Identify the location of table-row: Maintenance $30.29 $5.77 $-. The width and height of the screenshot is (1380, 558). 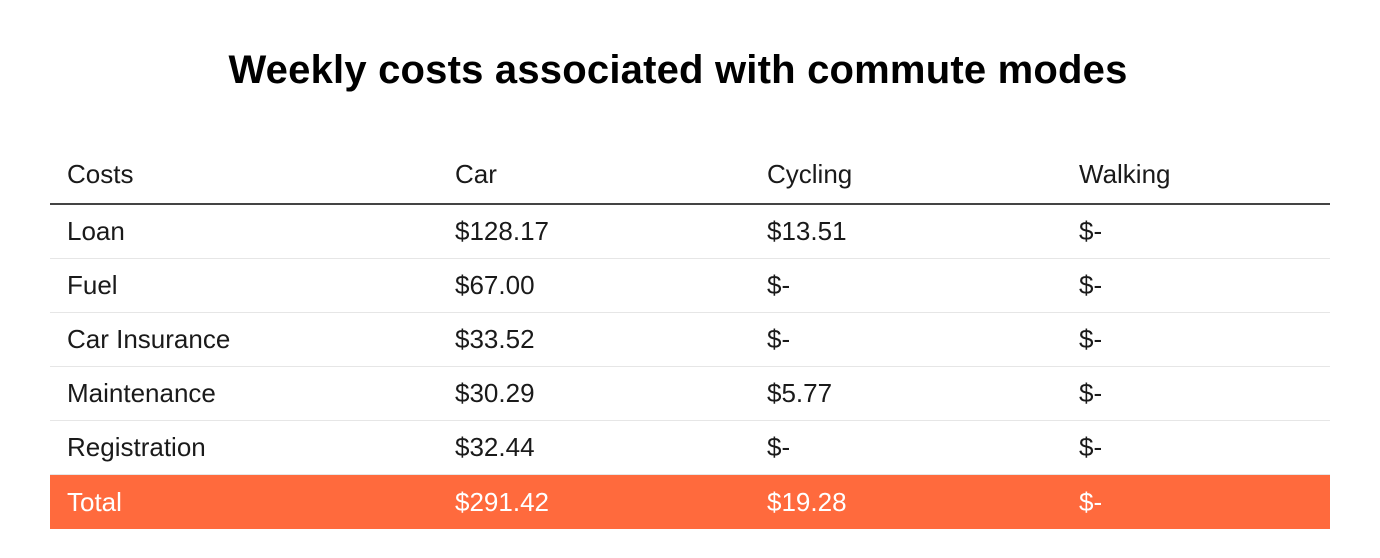
(690, 394).